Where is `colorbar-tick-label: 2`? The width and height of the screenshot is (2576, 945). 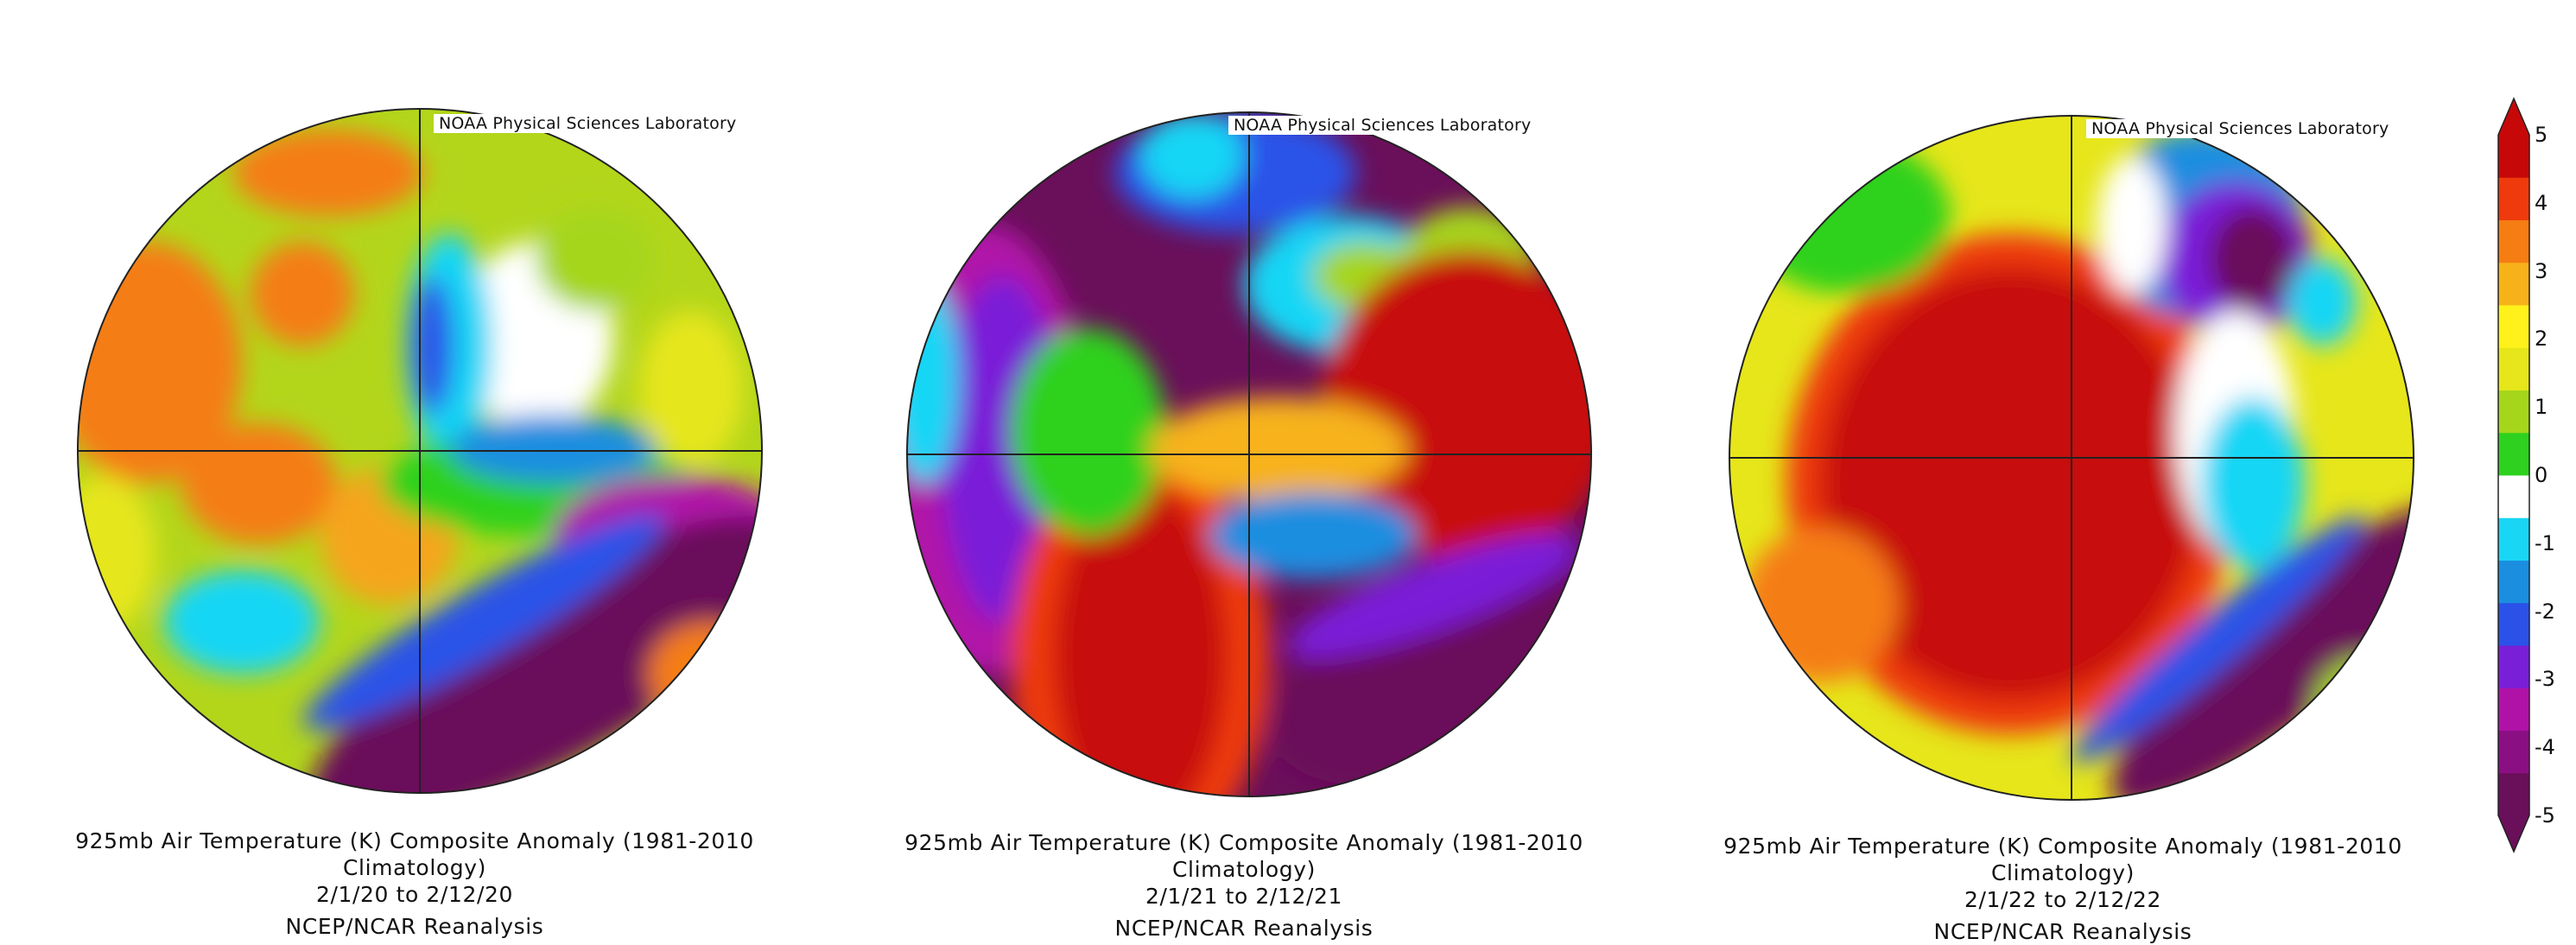 colorbar-tick-label: 2 is located at coordinates (2541, 339).